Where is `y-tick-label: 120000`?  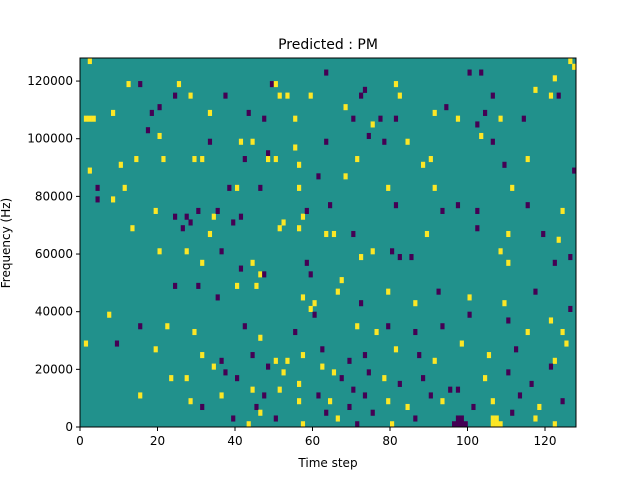
y-tick-label: 120000 is located at coordinates (50, 81).